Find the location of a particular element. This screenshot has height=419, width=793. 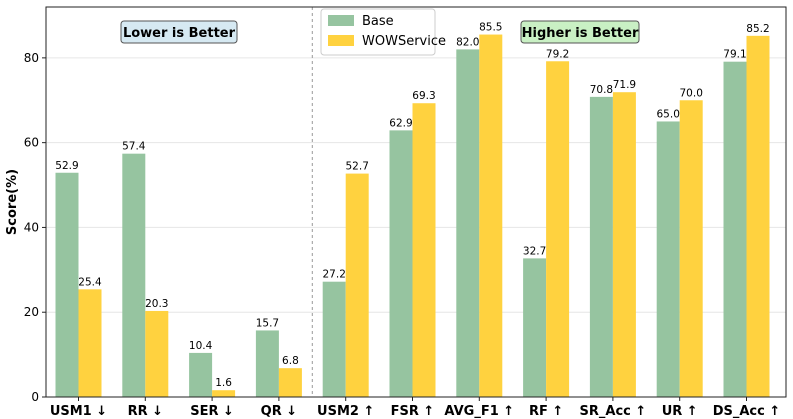

x-tick-label: USM2 ↑ is located at coordinates (345, 411).